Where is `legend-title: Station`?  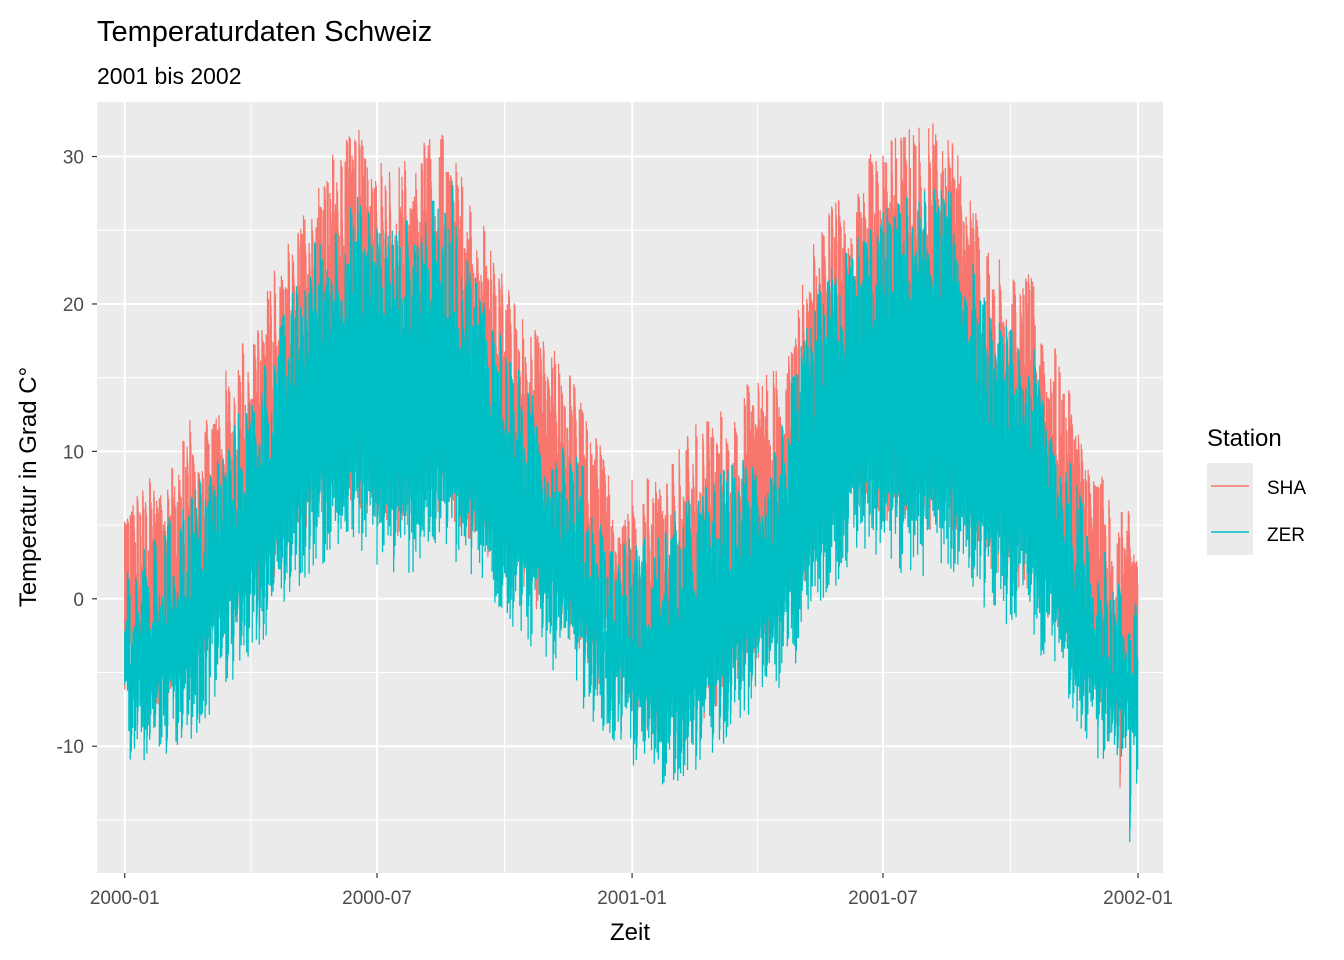
legend-title: Station is located at coordinates (1244, 438).